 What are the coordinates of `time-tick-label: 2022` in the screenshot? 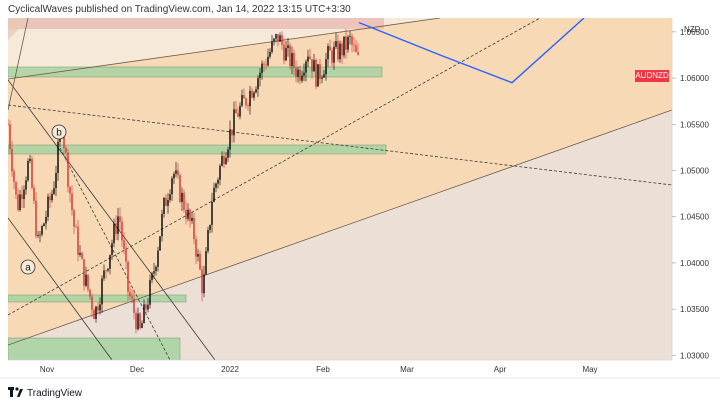 It's located at (230, 369).